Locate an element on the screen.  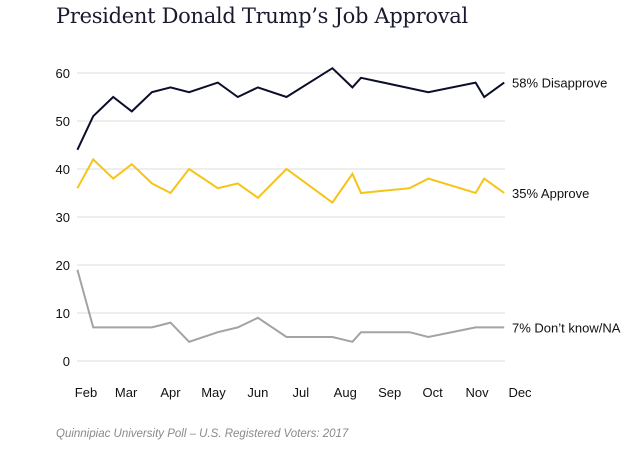
y-tick-label: 50 is located at coordinates (63, 121).